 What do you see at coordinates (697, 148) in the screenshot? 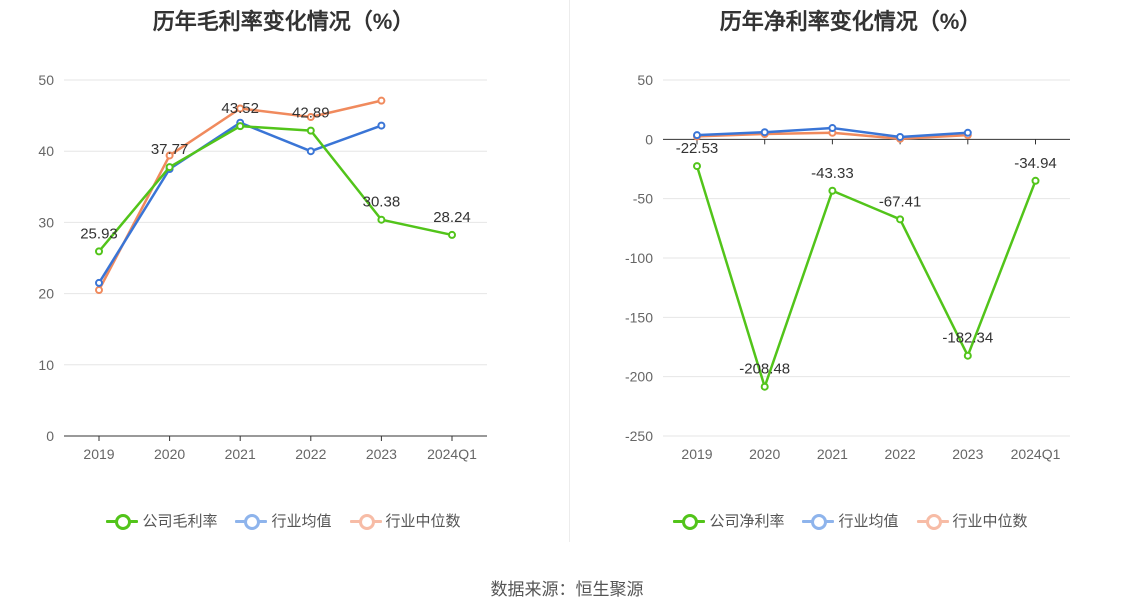
I see `data-label: -22.53` at bounding box center [697, 148].